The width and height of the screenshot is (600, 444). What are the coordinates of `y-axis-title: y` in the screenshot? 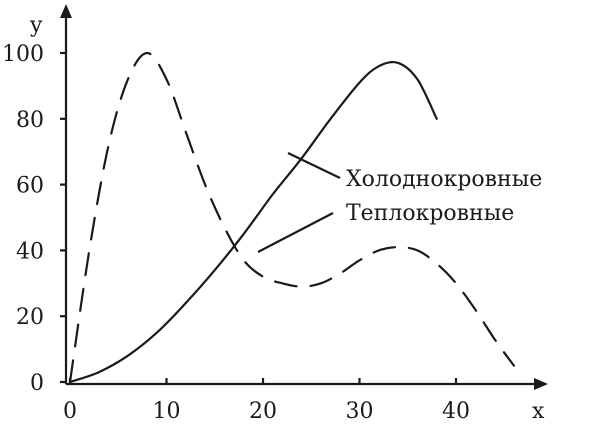 It's located at (36, 25).